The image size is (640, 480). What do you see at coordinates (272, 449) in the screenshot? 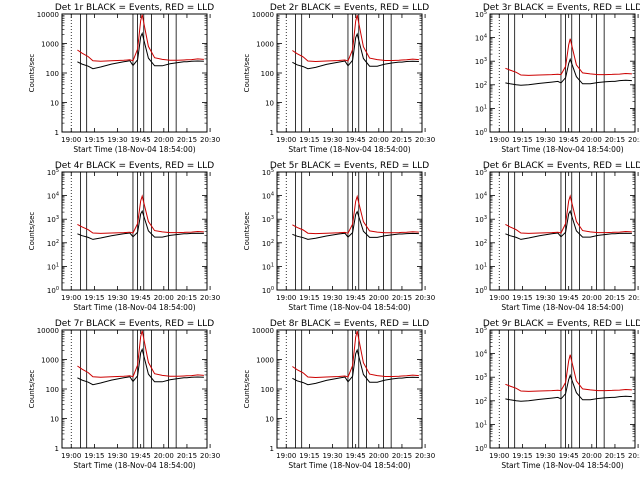
I see `y-tick-label: 1` at bounding box center [272, 449].